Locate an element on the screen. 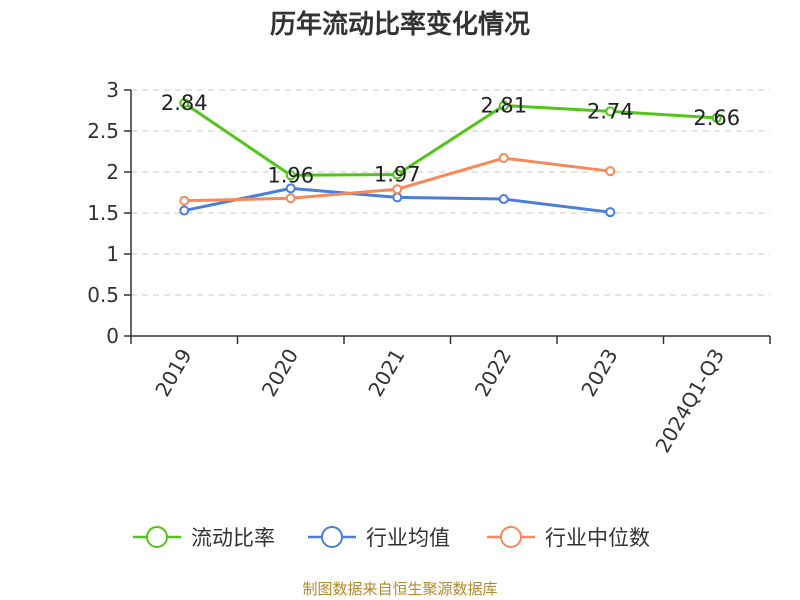  legend-label: 流动比率 is located at coordinates (233, 538).